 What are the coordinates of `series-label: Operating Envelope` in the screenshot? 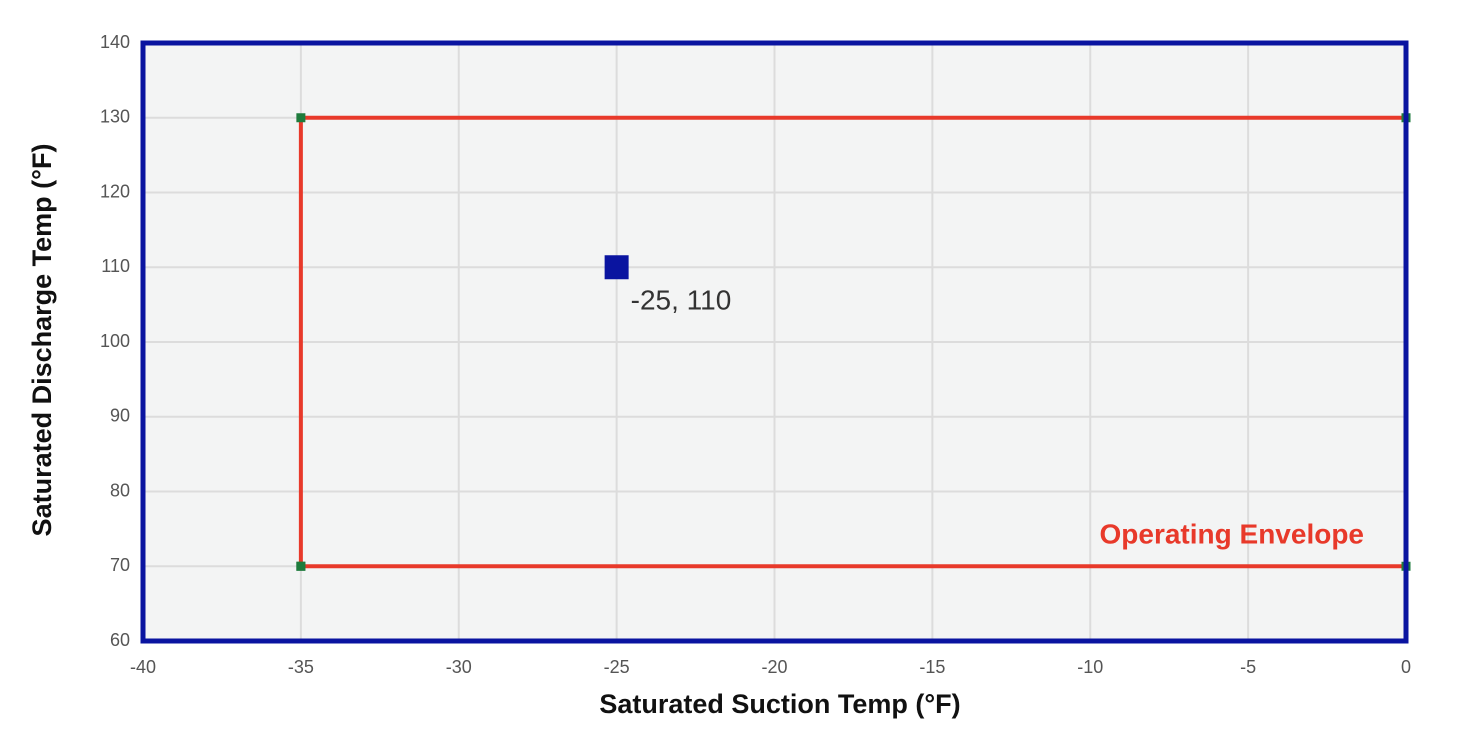 It's located at (1232, 533).